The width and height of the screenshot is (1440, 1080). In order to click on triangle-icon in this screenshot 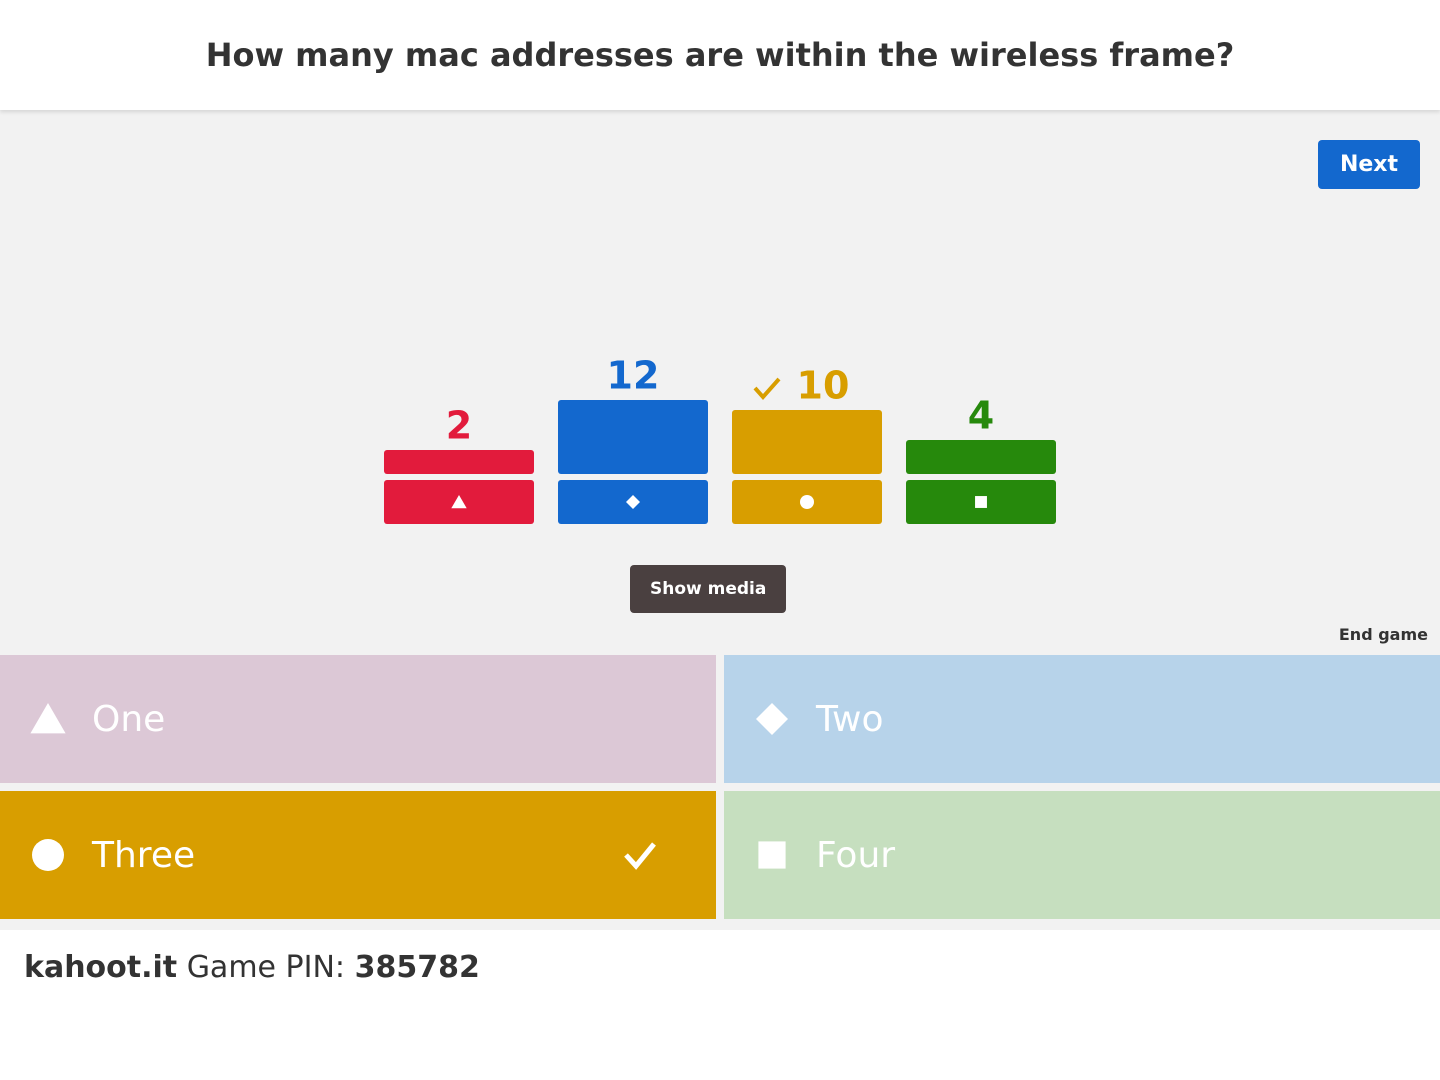, I will do `click(47, 718)`.